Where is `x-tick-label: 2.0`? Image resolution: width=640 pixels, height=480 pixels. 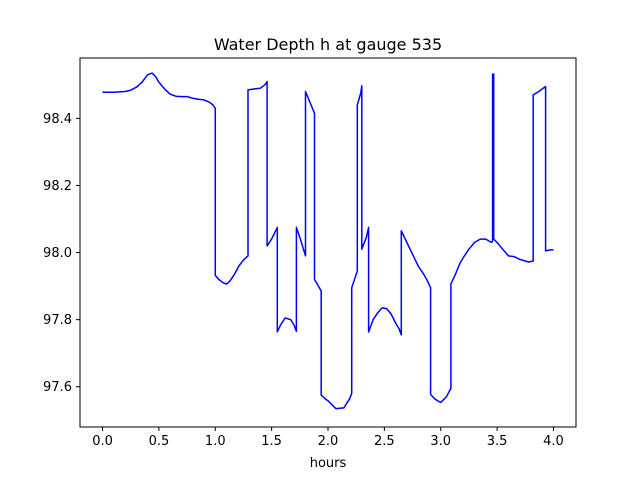 x-tick-label: 2.0 is located at coordinates (328, 441).